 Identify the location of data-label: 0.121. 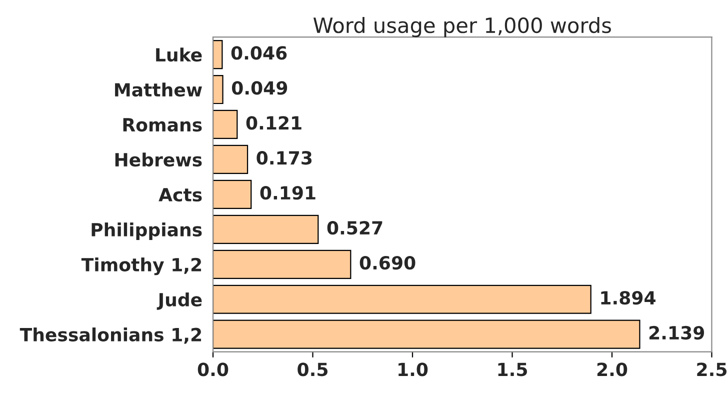
(274, 123).